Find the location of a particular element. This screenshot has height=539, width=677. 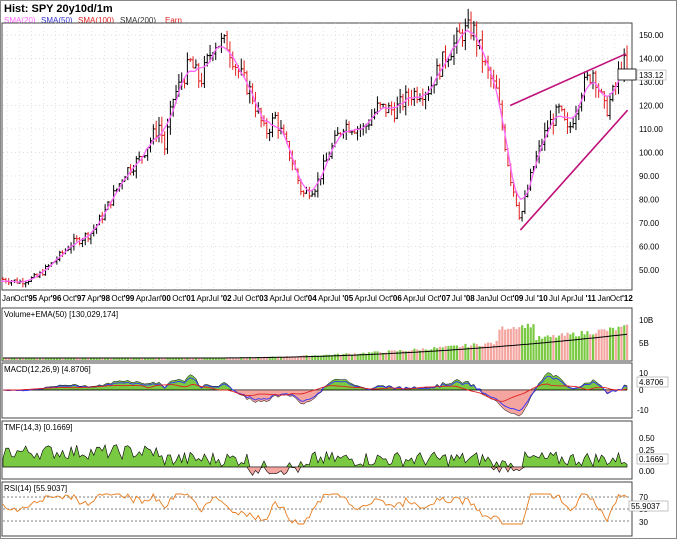

price-tick-label: 50.00 is located at coordinates (649, 270).